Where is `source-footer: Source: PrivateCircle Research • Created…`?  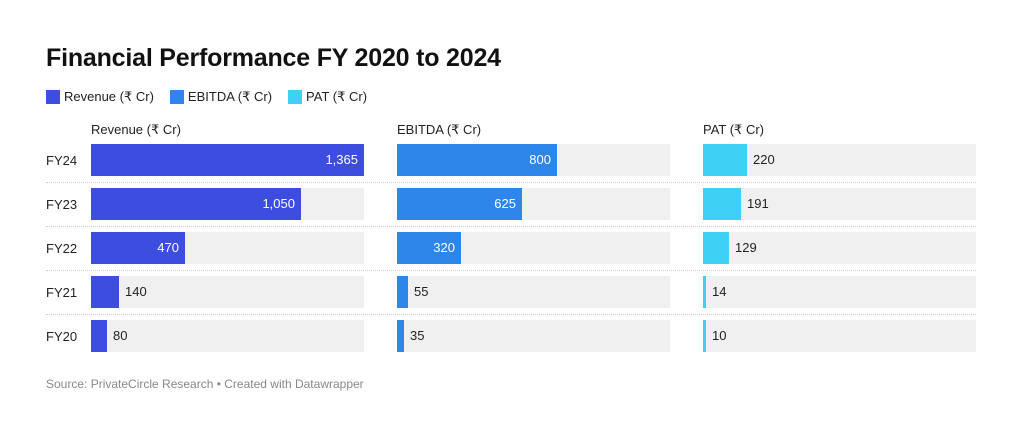
source-footer: Source: PrivateCircle Research • Created… is located at coordinates (205, 384).